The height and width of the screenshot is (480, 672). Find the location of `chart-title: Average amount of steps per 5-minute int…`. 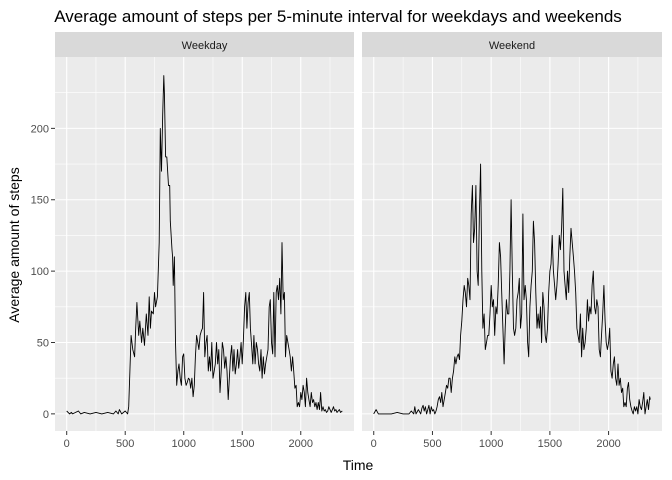

chart-title: Average amount of steps per 5-minute int… is located at coordinates (338, 16).